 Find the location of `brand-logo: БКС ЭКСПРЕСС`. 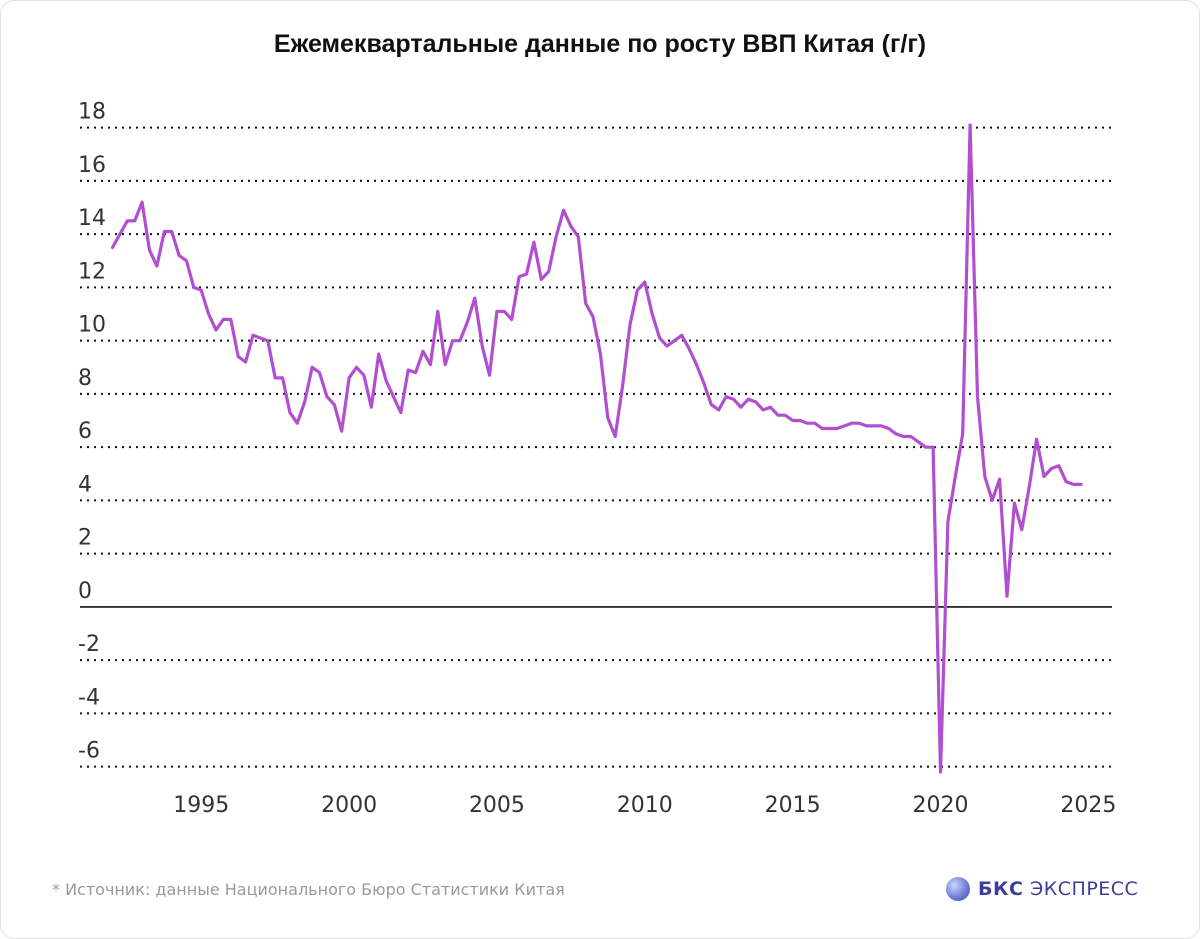

brand-logo: БКС ЭКСПРЕСС is located at coordinates (1042, 889).